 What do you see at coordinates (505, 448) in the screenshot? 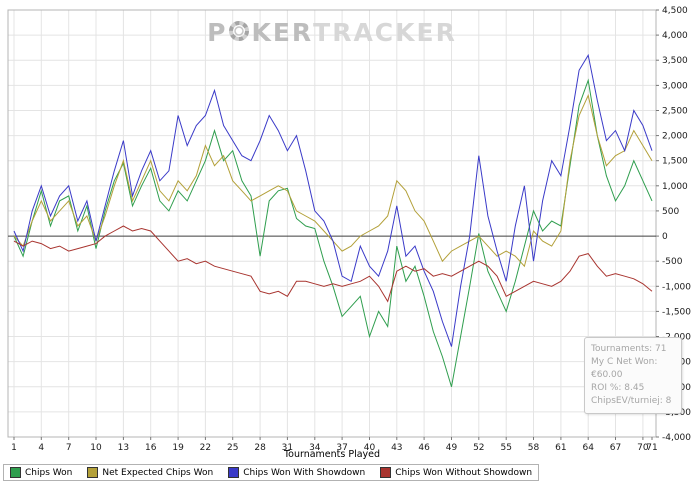
I see `svg-text: 55` at bounding box center [505, 448].